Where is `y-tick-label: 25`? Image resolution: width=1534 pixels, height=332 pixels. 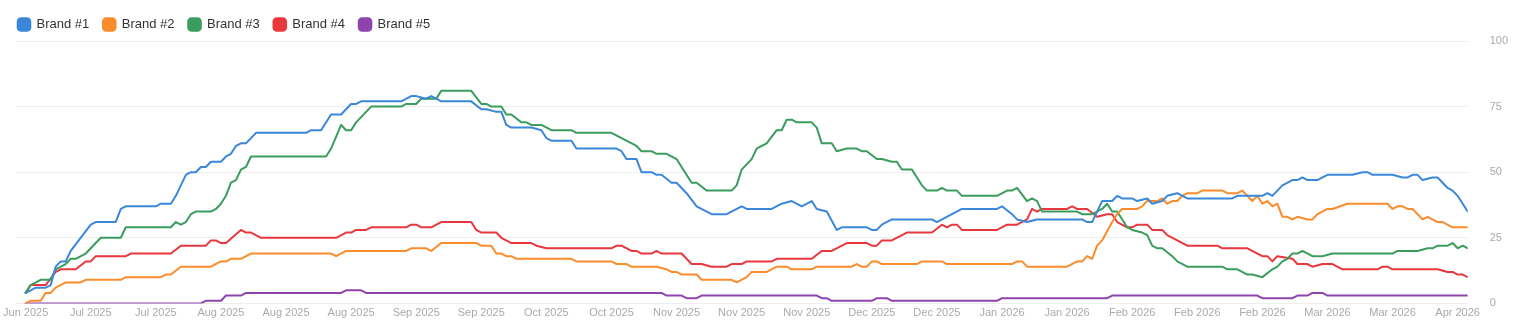 y-tick-label: 25 is located at coordinates (1495, 236).